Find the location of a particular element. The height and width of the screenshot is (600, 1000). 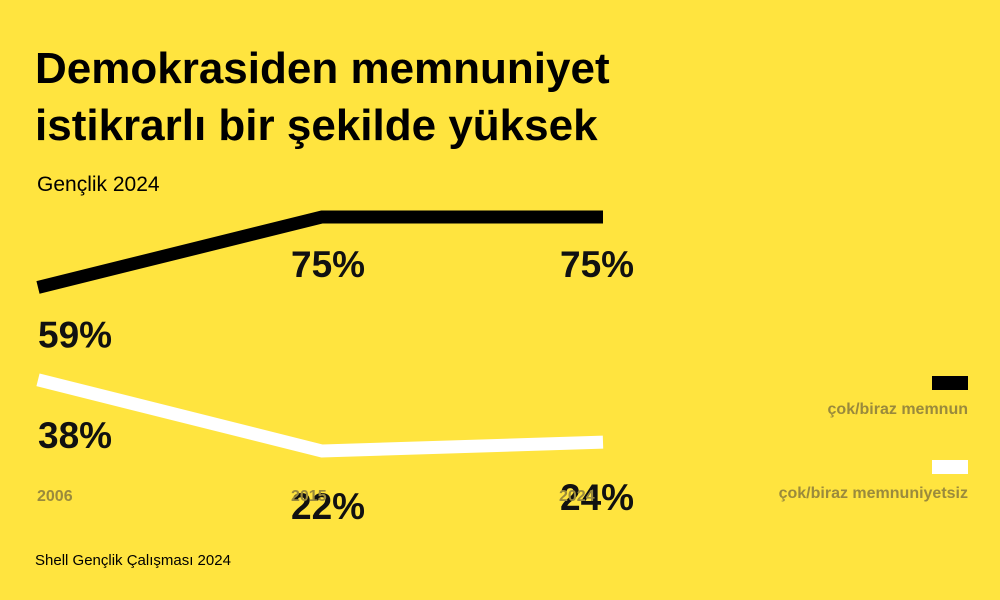

data-label-satisfied-2006: 59% is located at coordinates (75, 334).